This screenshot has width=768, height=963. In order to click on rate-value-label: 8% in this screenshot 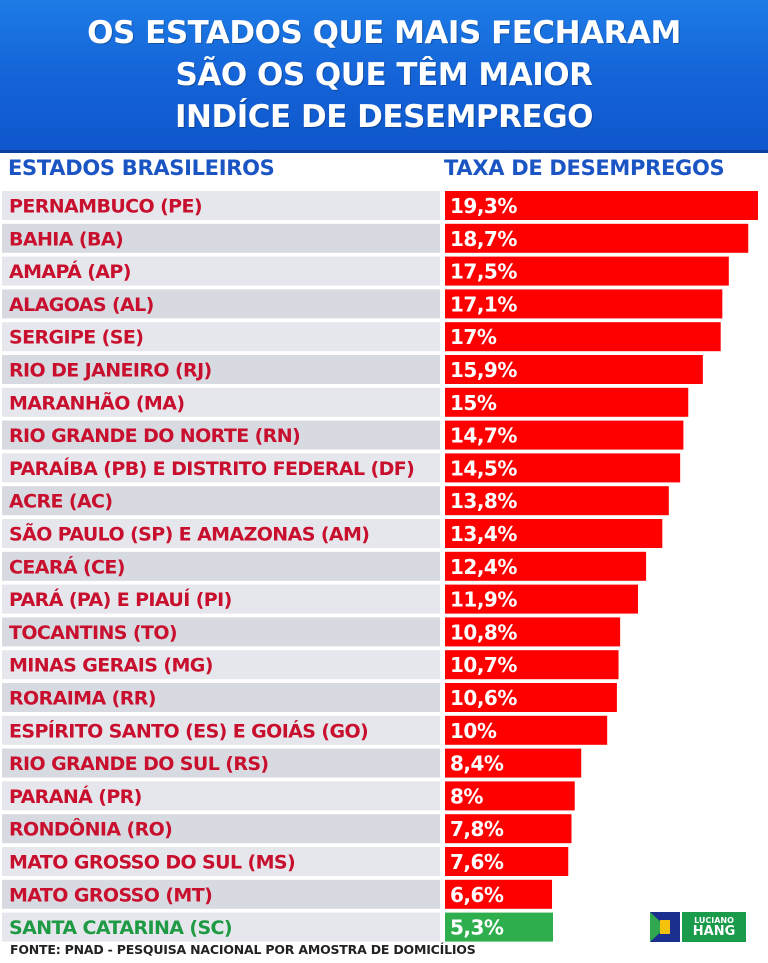, I will do `click(466, 796)`.